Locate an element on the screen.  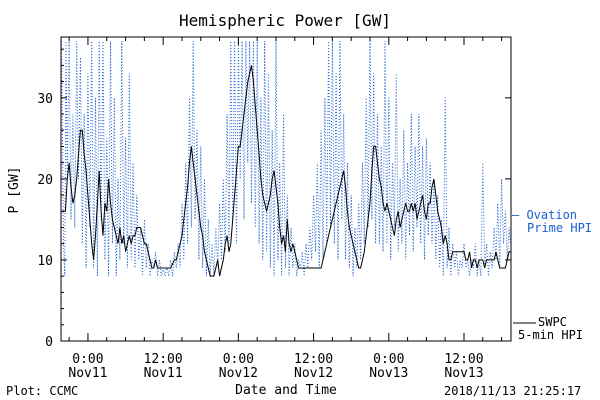
legend-ovation-line1: — Ovation is located at coordinates (544, 215).